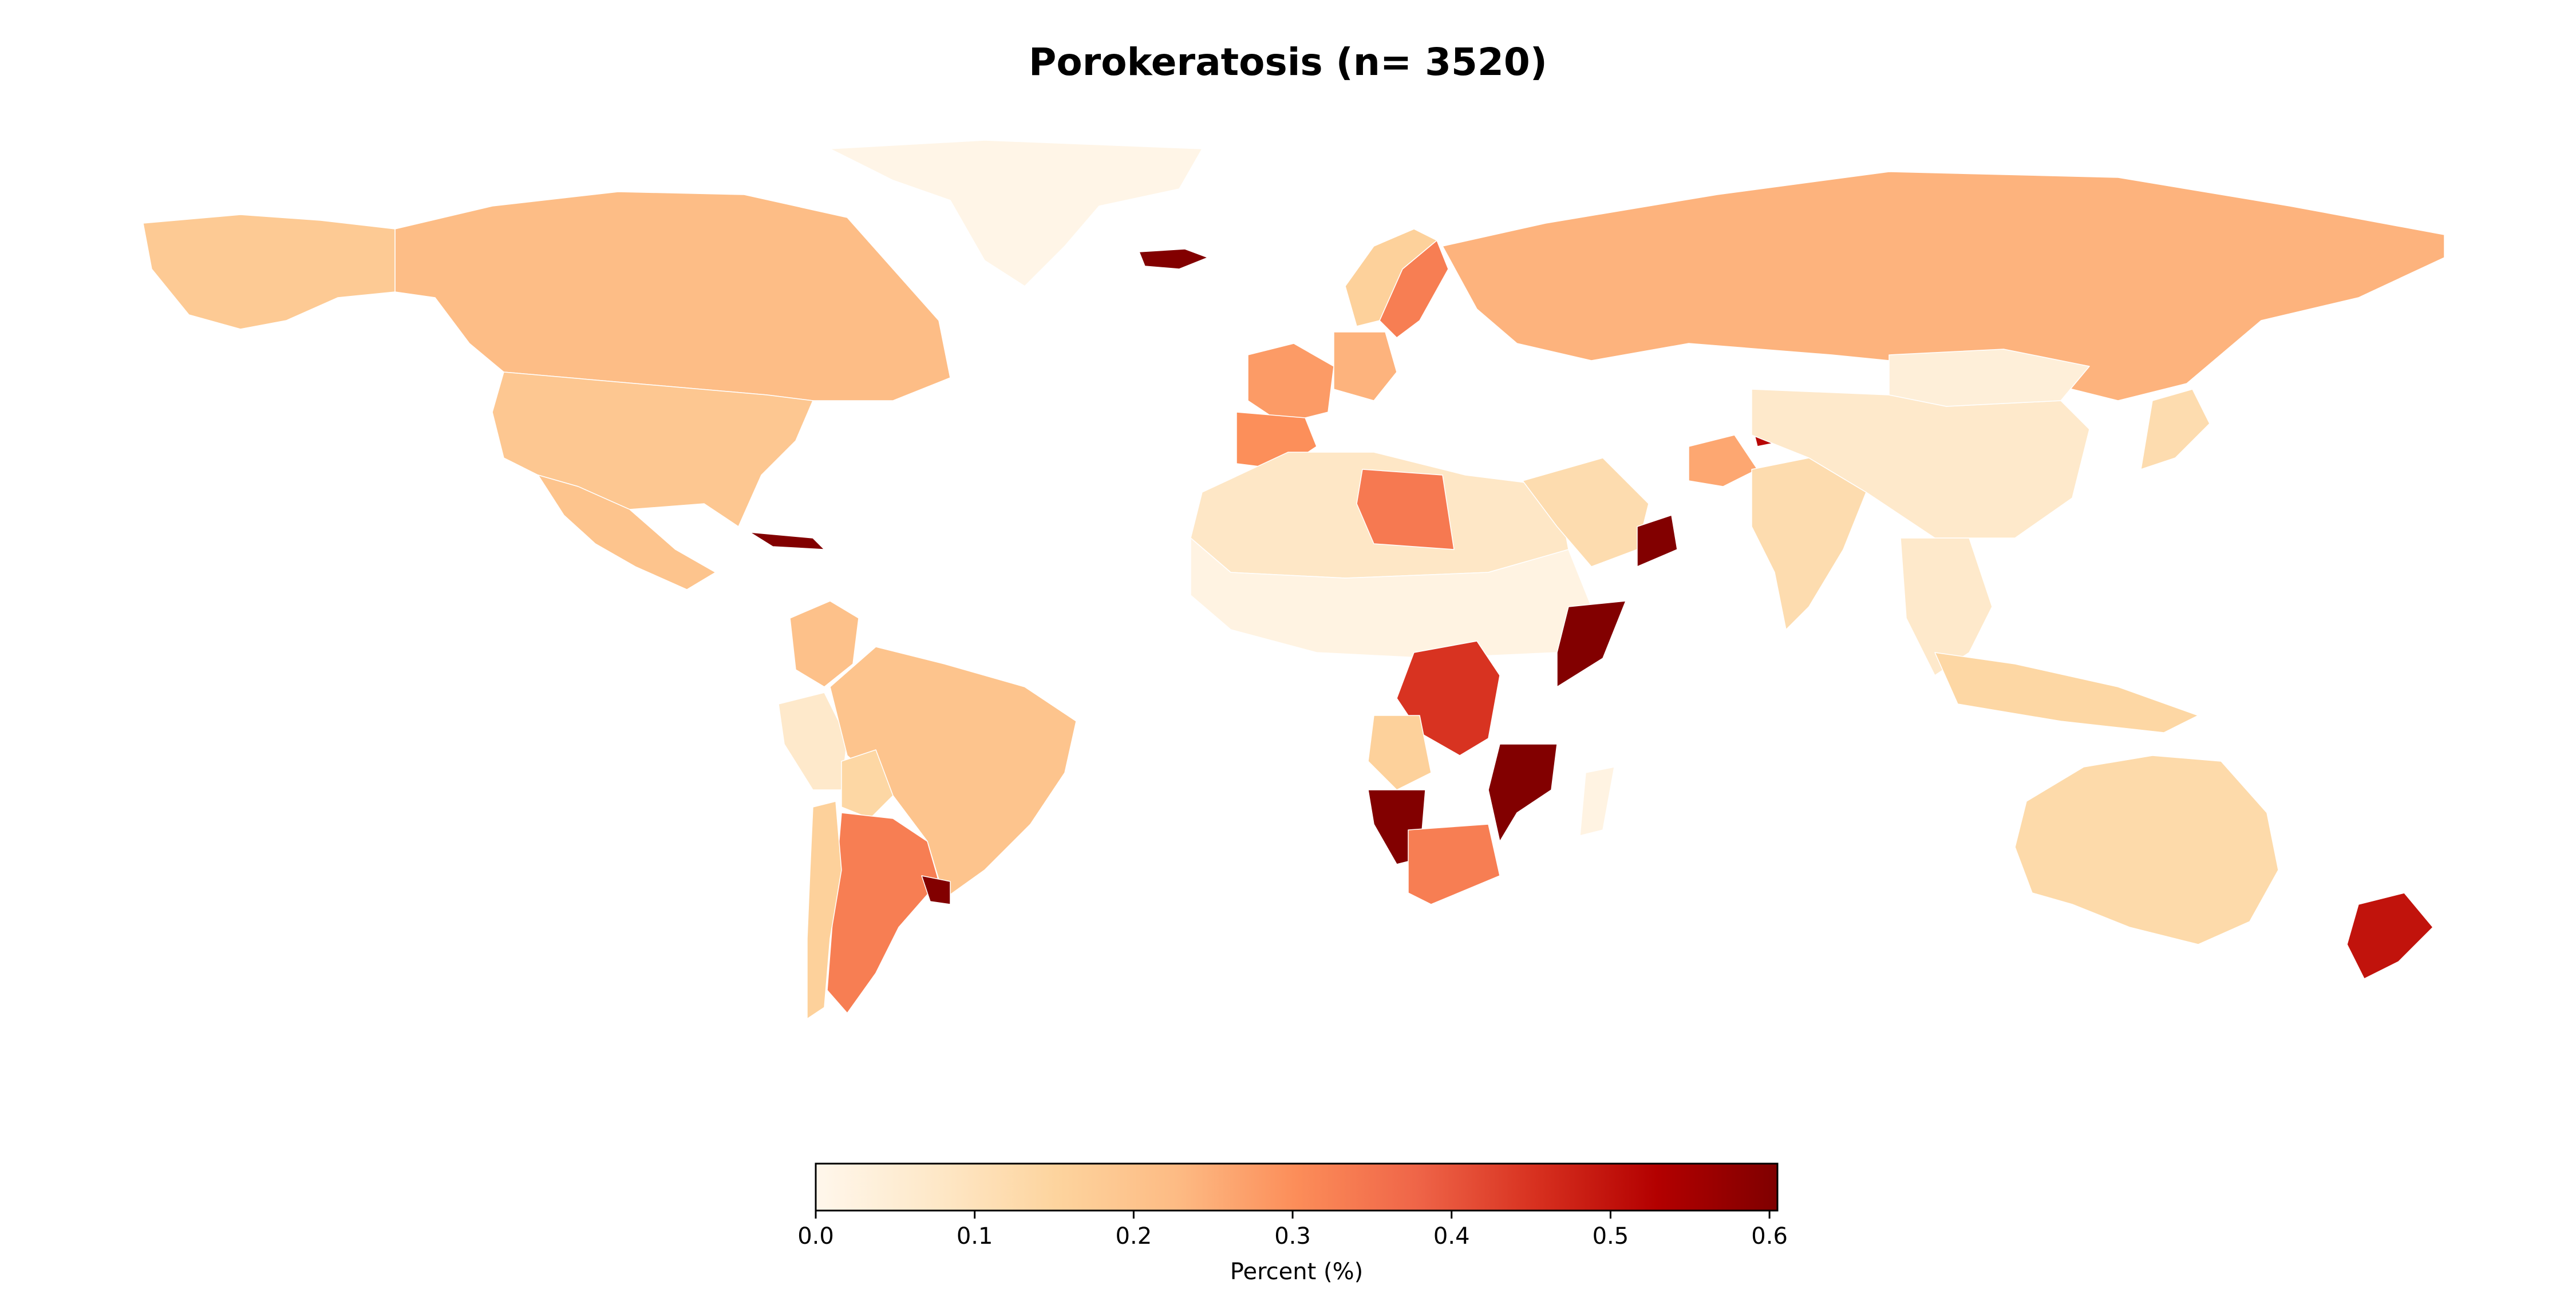 The image size is (2576, 1305). Describe the element at coordinates (1173, 259) in the screenshot. I see `region-iceland` at that location.